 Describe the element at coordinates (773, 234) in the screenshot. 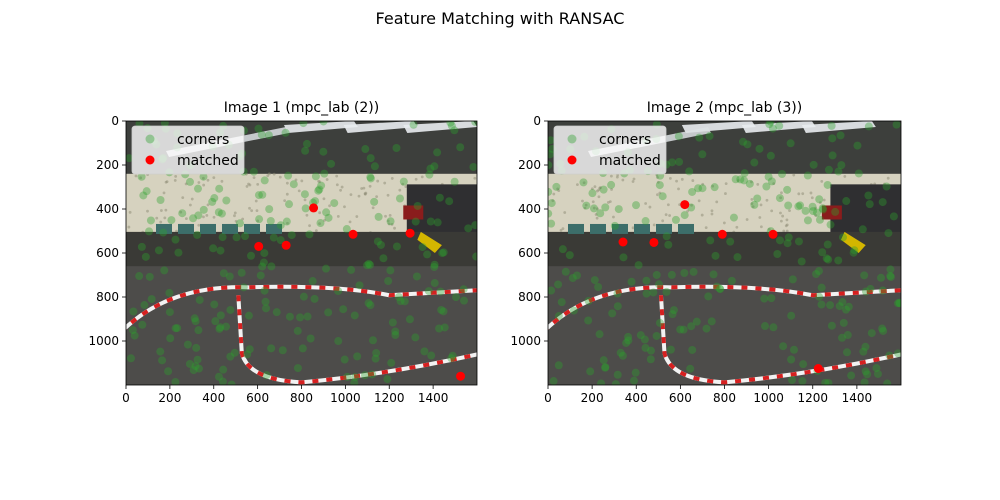

I see `matched-point` at that location.